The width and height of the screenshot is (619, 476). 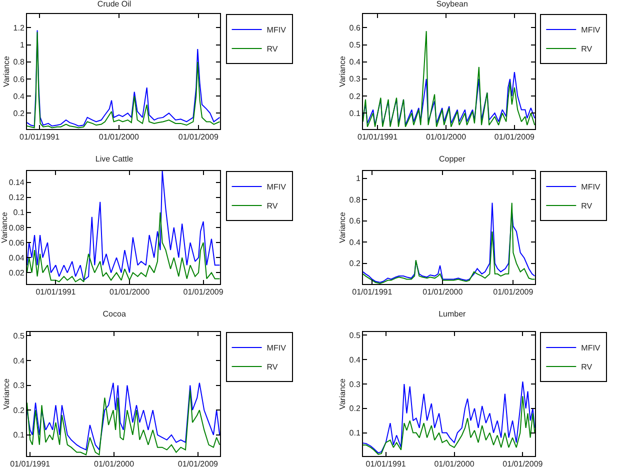 I want to click on y-tick-label: 1.2, so click(x=19, y=27).